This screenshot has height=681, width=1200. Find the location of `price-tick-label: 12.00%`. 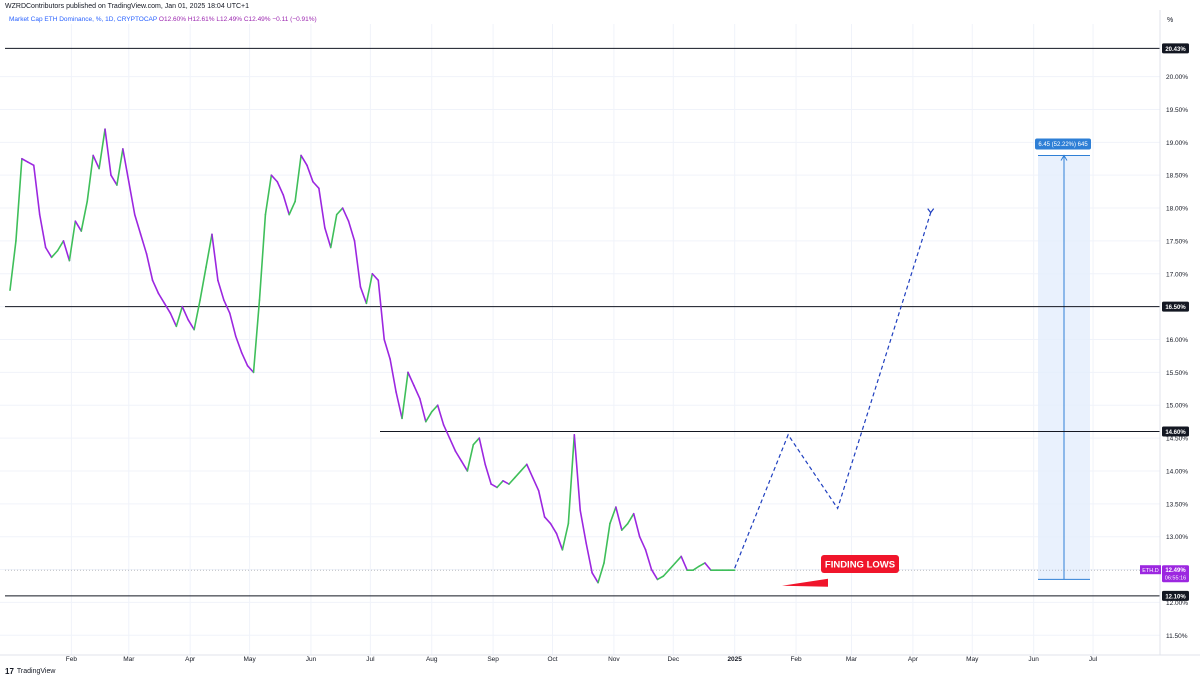

price-tick-label: 12.00% is located at coordinates (1177, 603).